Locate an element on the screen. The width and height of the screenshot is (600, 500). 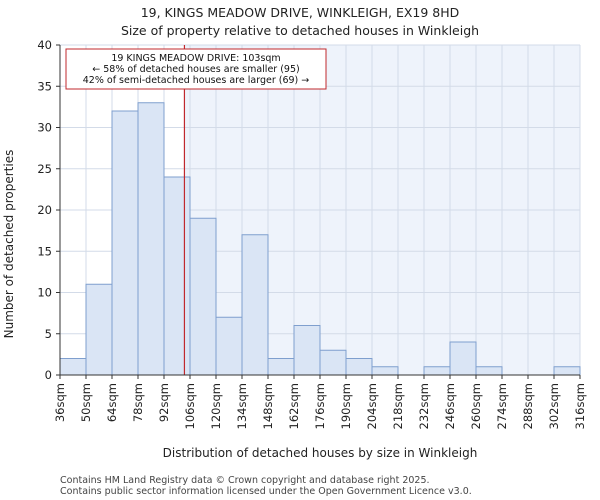
x-tick-label: 260sqm is located at coordinates (476, 406).